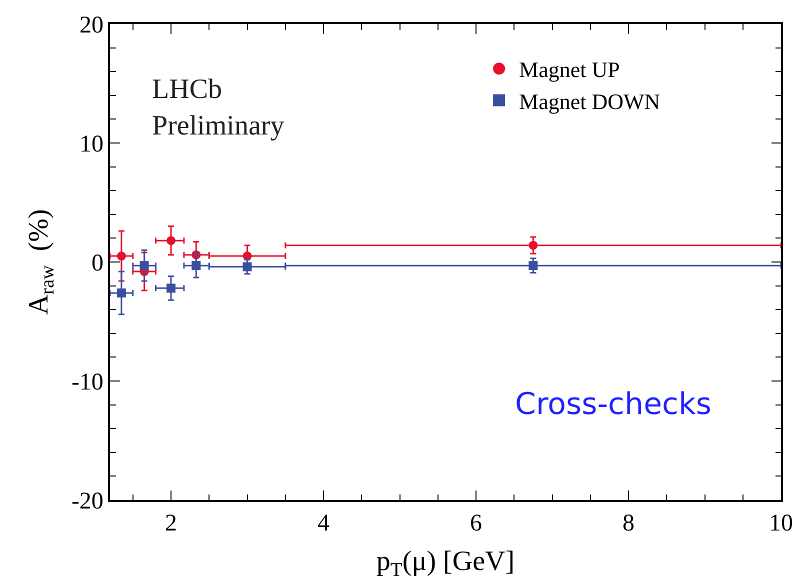  What do you see at coordinates (569, 69) in the screenshot?
I see `legend-label: Magnet UP` at bounding box center [569, 69].